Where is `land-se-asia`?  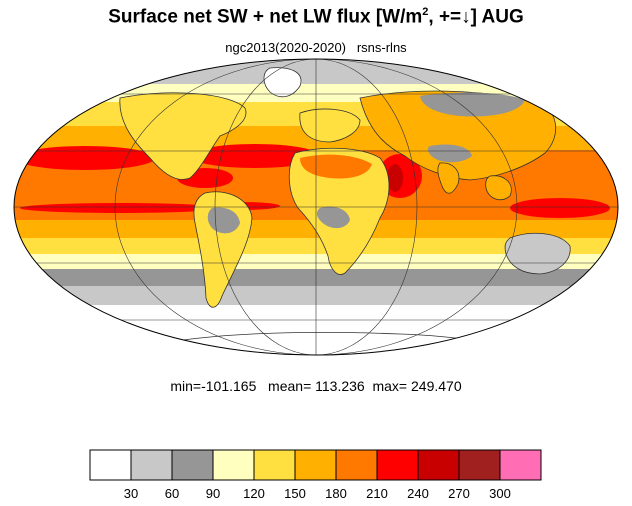 land-se-asia is located at coordinates (498, 188).